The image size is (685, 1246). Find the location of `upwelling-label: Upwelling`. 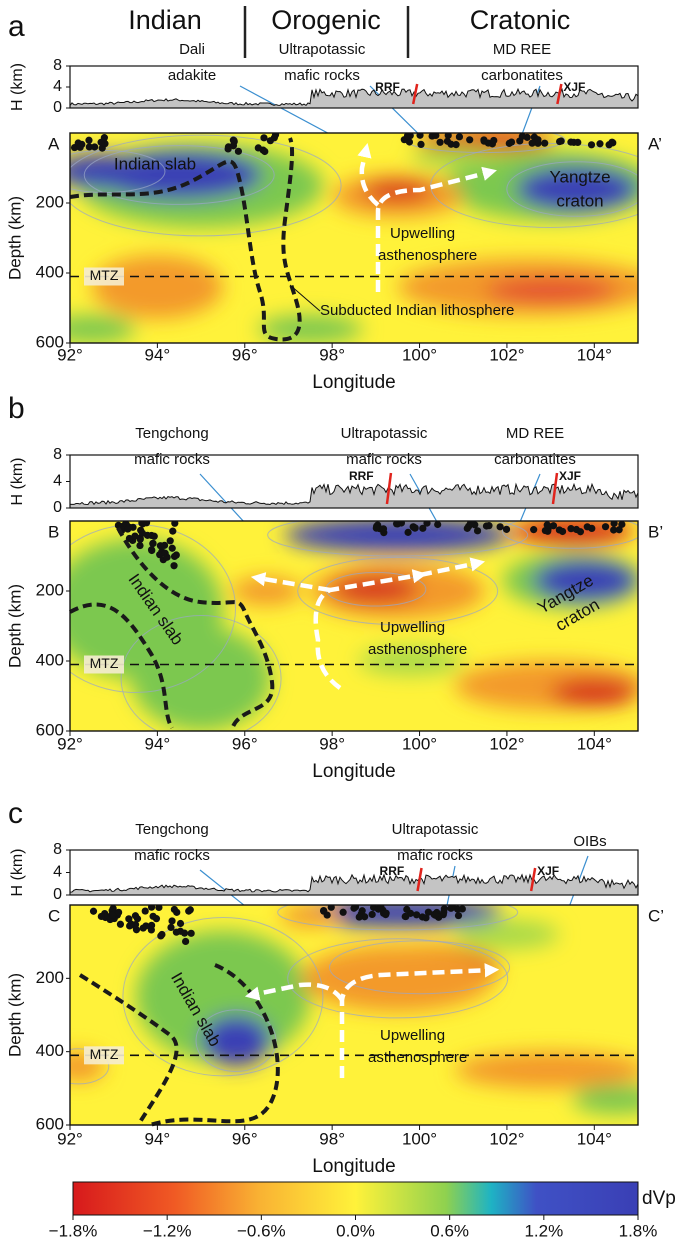

upwelling-label: Upwelling is located at coordinates (422, 233).